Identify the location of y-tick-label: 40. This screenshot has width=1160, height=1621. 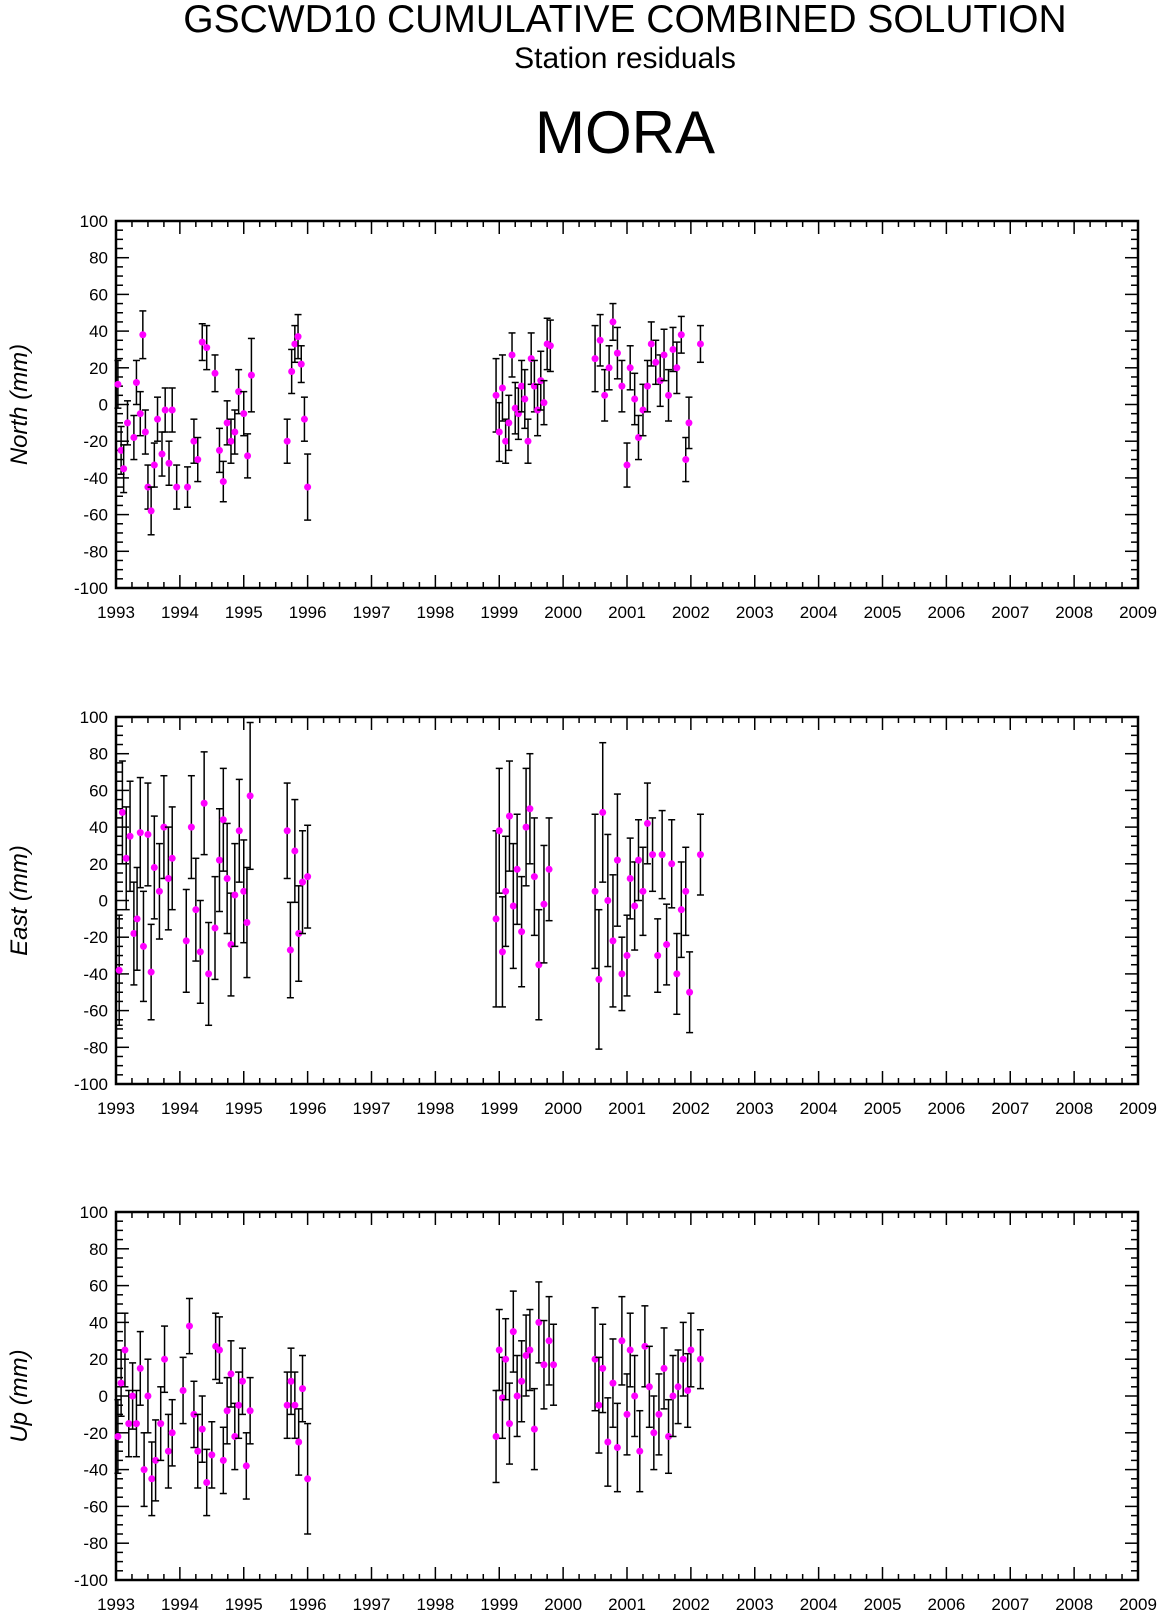
(98, 331).